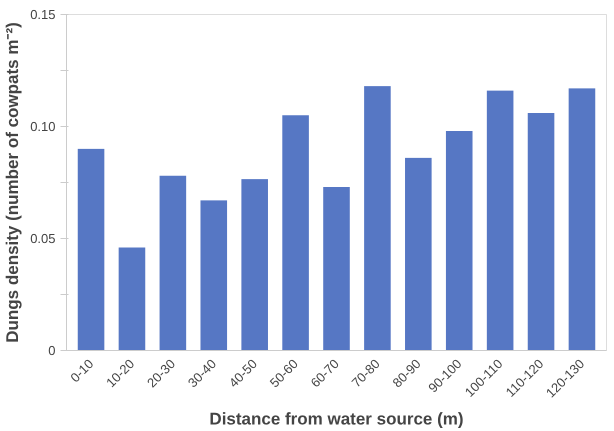  Describe the element at coordinates (12, 182) in the screenshot. I see `y-axis-title: Dungs density (number of cowpats m⁻²)` at that location.